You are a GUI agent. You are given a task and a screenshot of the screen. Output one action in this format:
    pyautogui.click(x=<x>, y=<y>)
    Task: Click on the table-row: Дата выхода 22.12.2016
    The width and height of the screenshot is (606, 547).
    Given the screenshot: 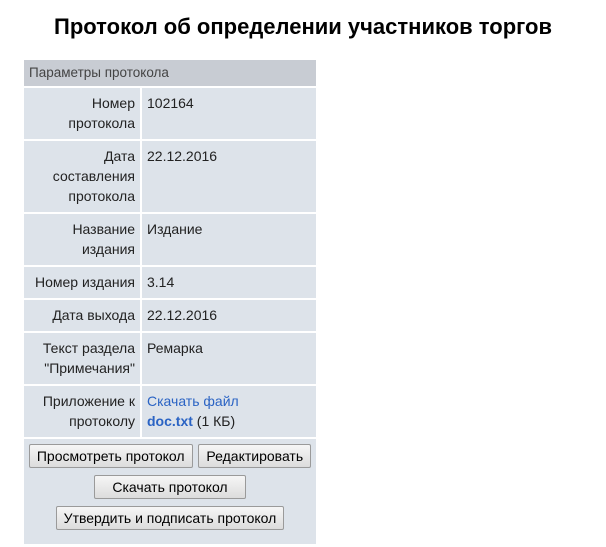 What is the action you would take?
    pyautogui.click(x=170, y=316)
    